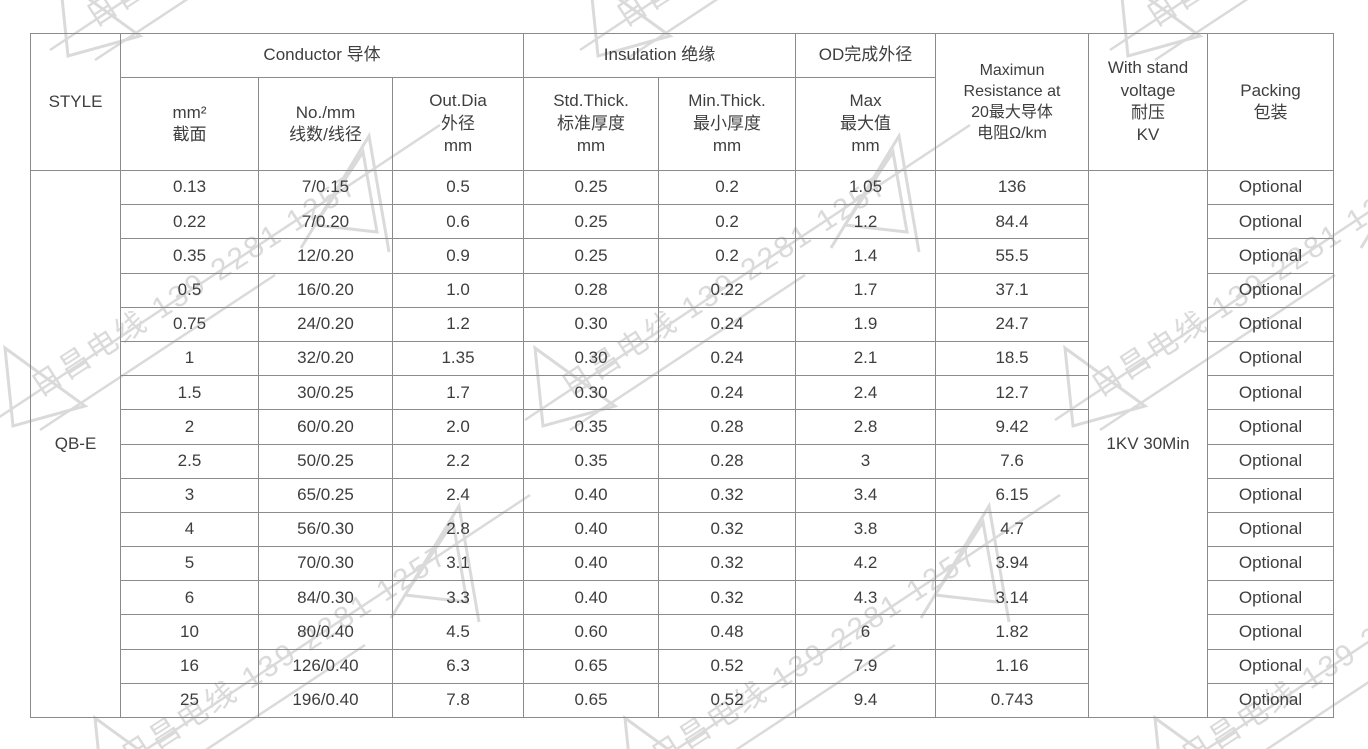 The width and height of the screenshot is (1368, 749). What do you see at coordinates (189, 187) in the screenshot?
I see `cell-mm2: 0.13` at bounding box center [189, 187].